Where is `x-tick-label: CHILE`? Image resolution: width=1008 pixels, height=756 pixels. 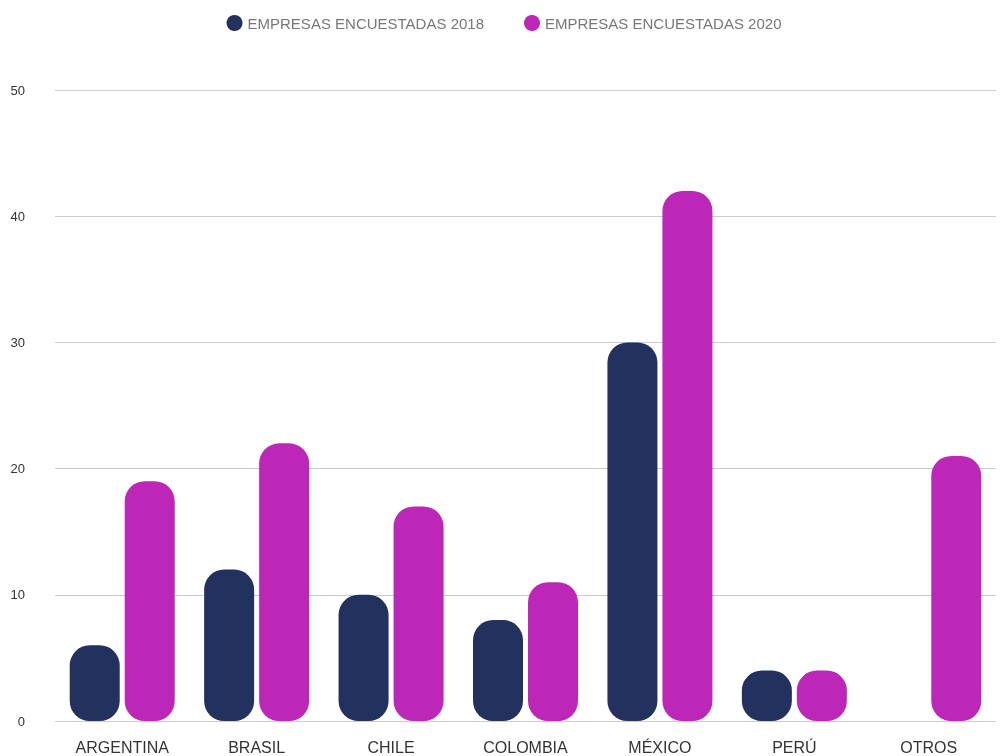
x-tick-label: CHILE is located at coordinates (391, 747).